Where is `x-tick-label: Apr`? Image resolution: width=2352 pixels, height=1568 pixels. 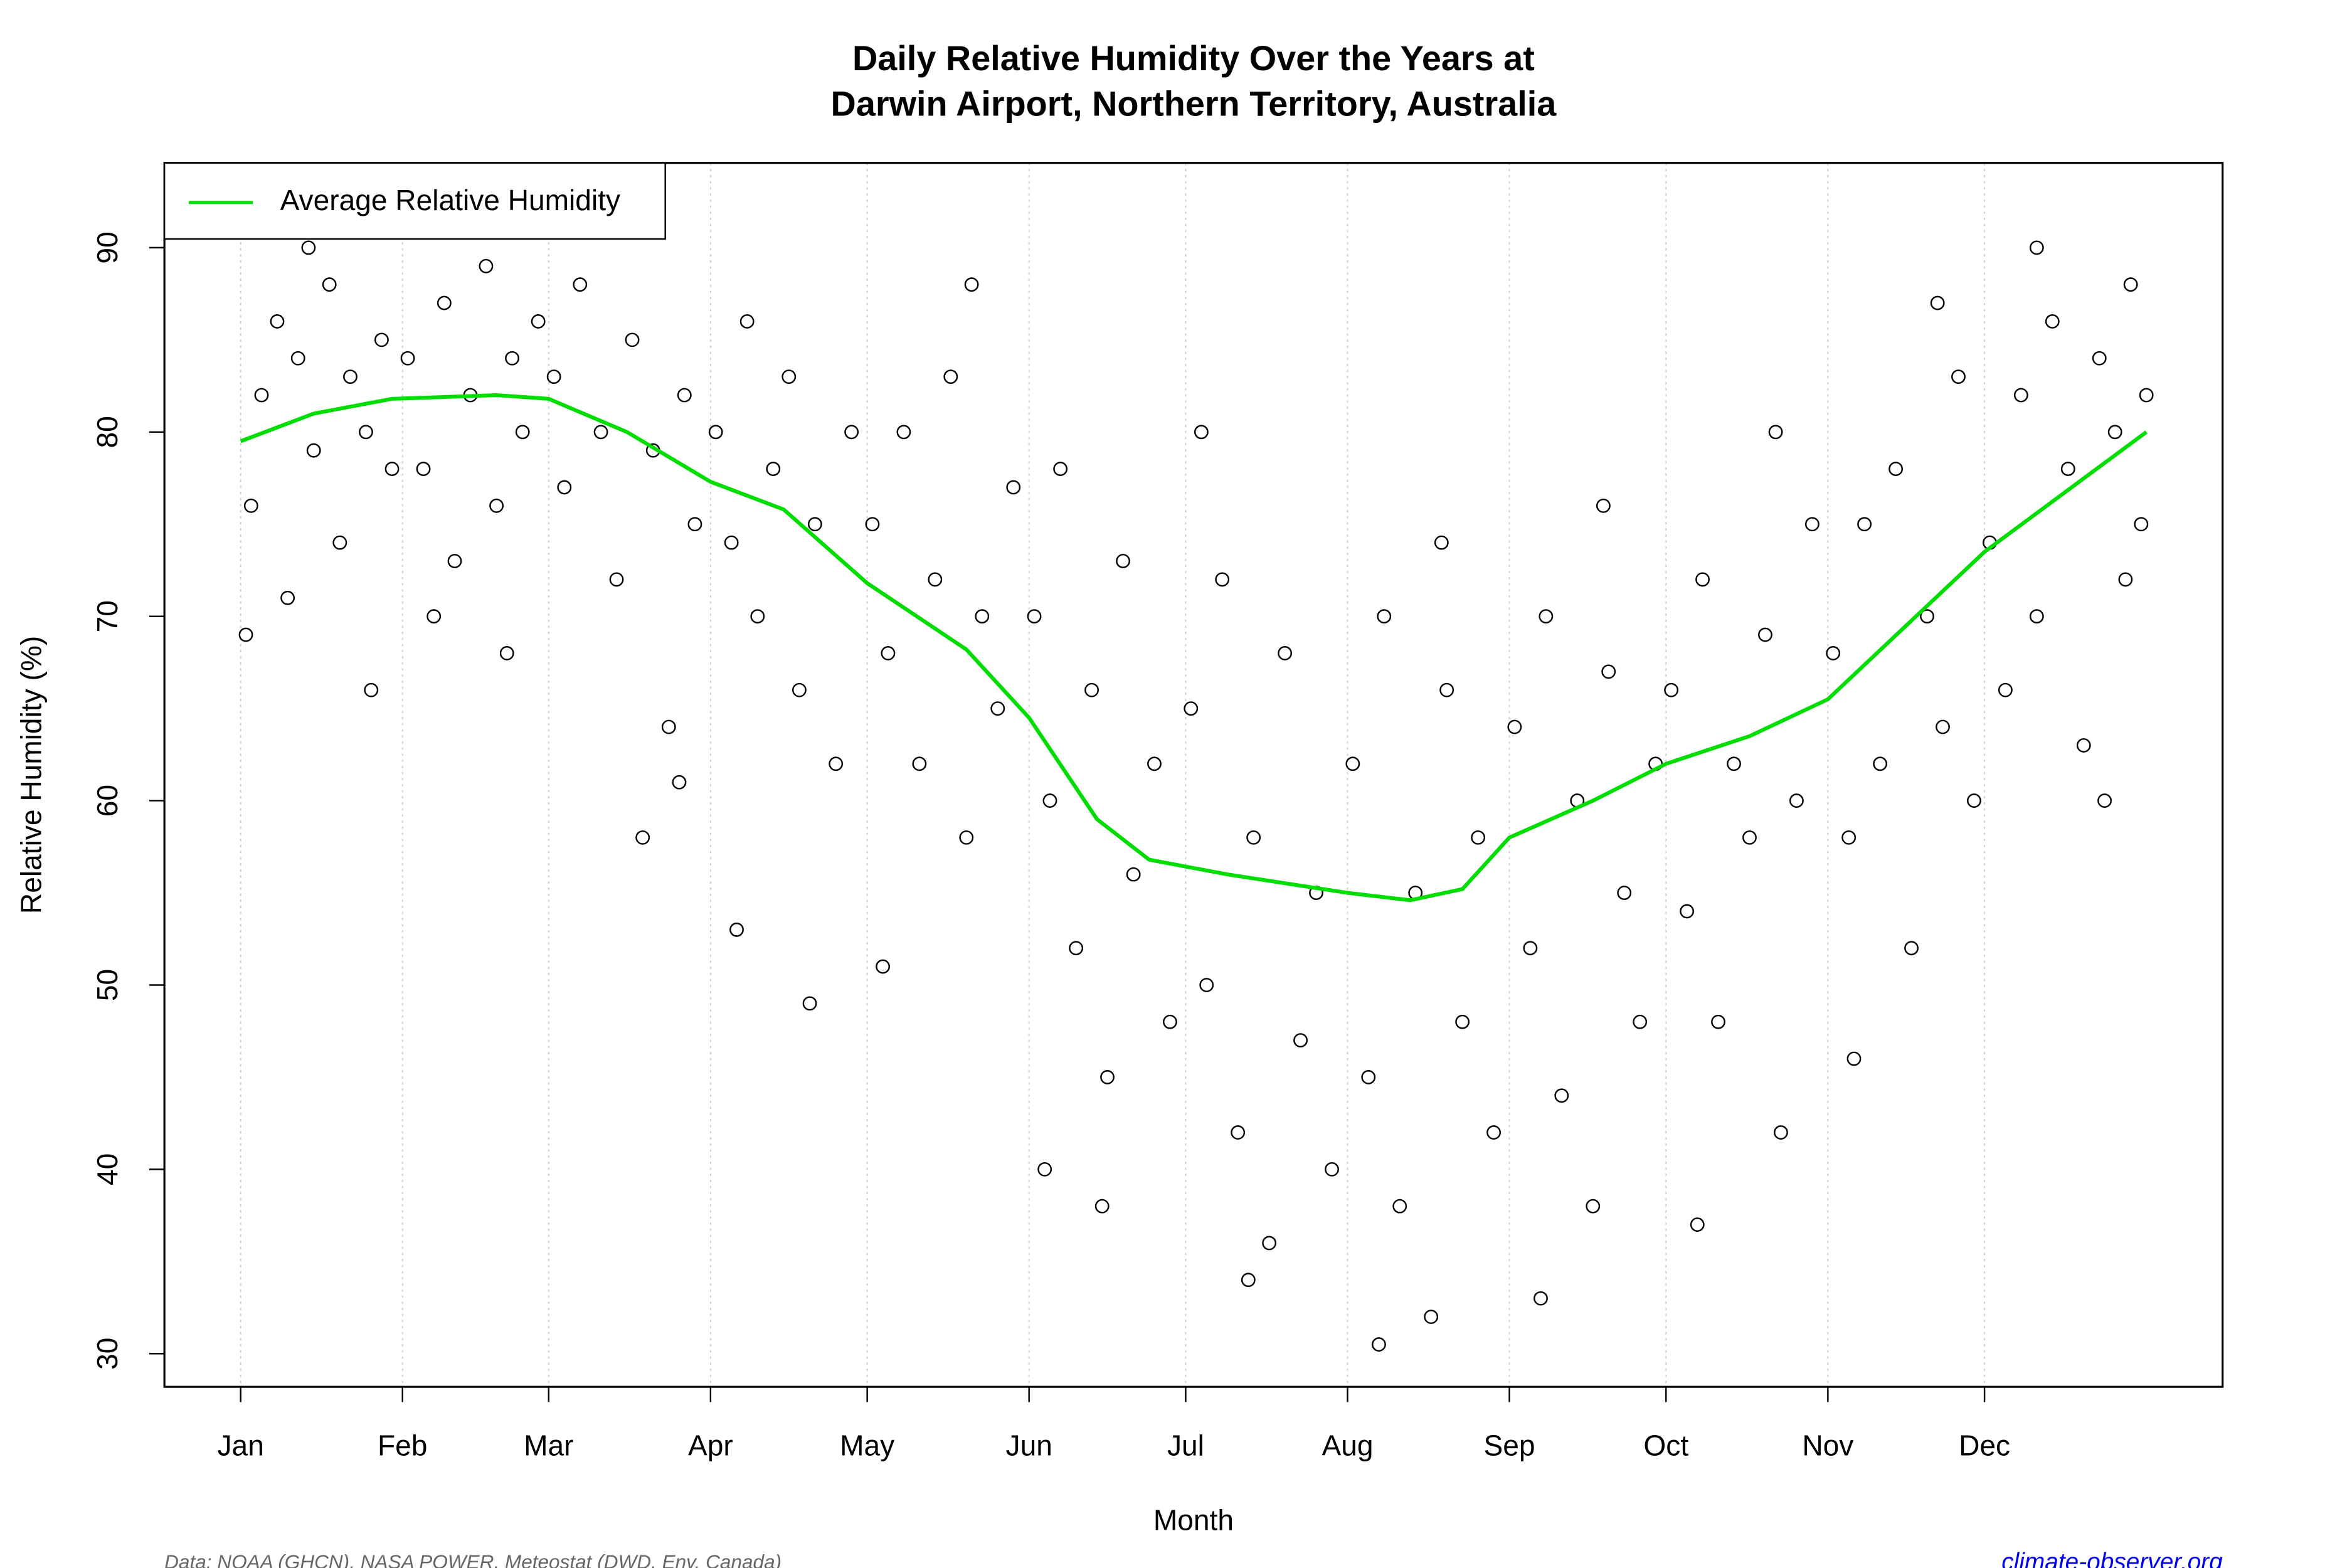
x-tick-label: Apr is located at coordinates (710, 1445).